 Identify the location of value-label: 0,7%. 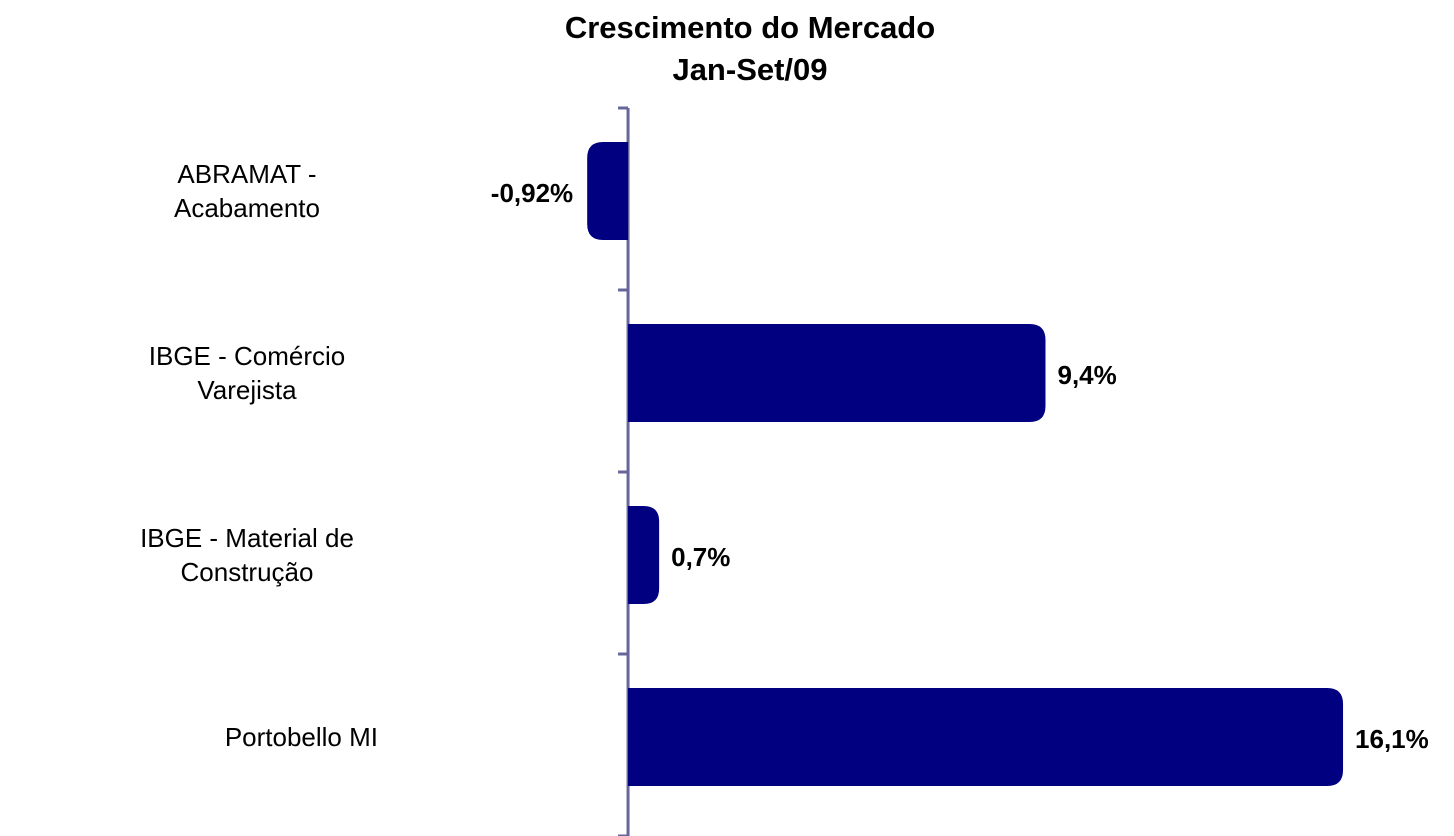
(700, 557).